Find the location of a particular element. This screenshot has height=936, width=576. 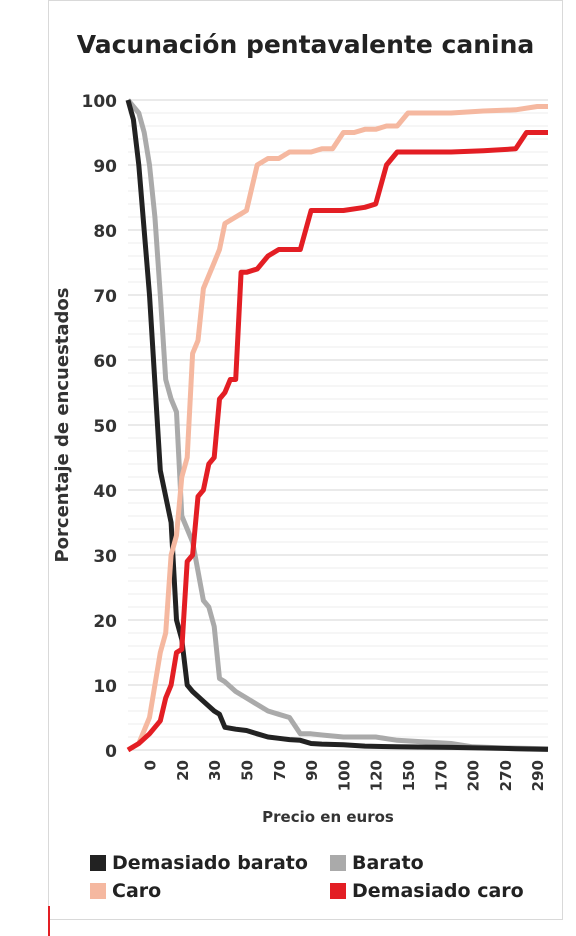

legend-label: Demasiado barato is located at coordinates (210, 863).